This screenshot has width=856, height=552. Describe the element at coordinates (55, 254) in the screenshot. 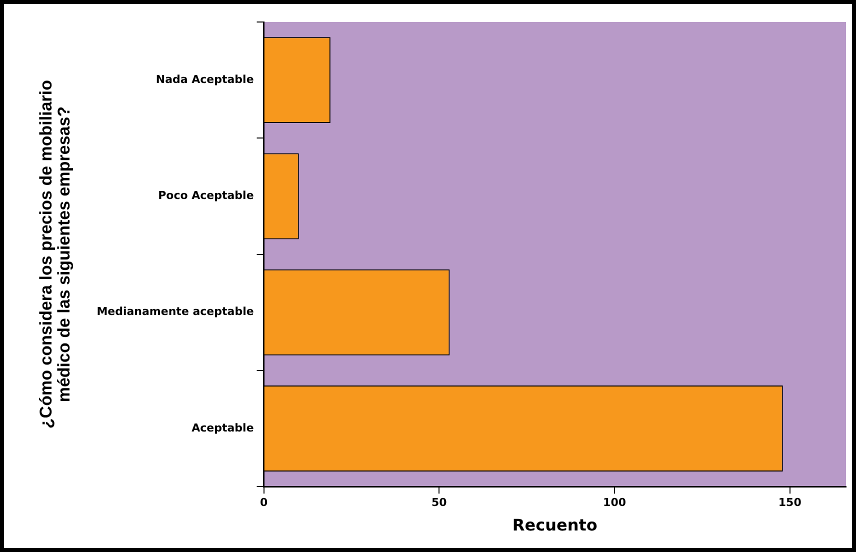

I see `y-axis-title: ¿Cómo considera los precios de mobiliario médico de las siguientes empresas?` at that location.